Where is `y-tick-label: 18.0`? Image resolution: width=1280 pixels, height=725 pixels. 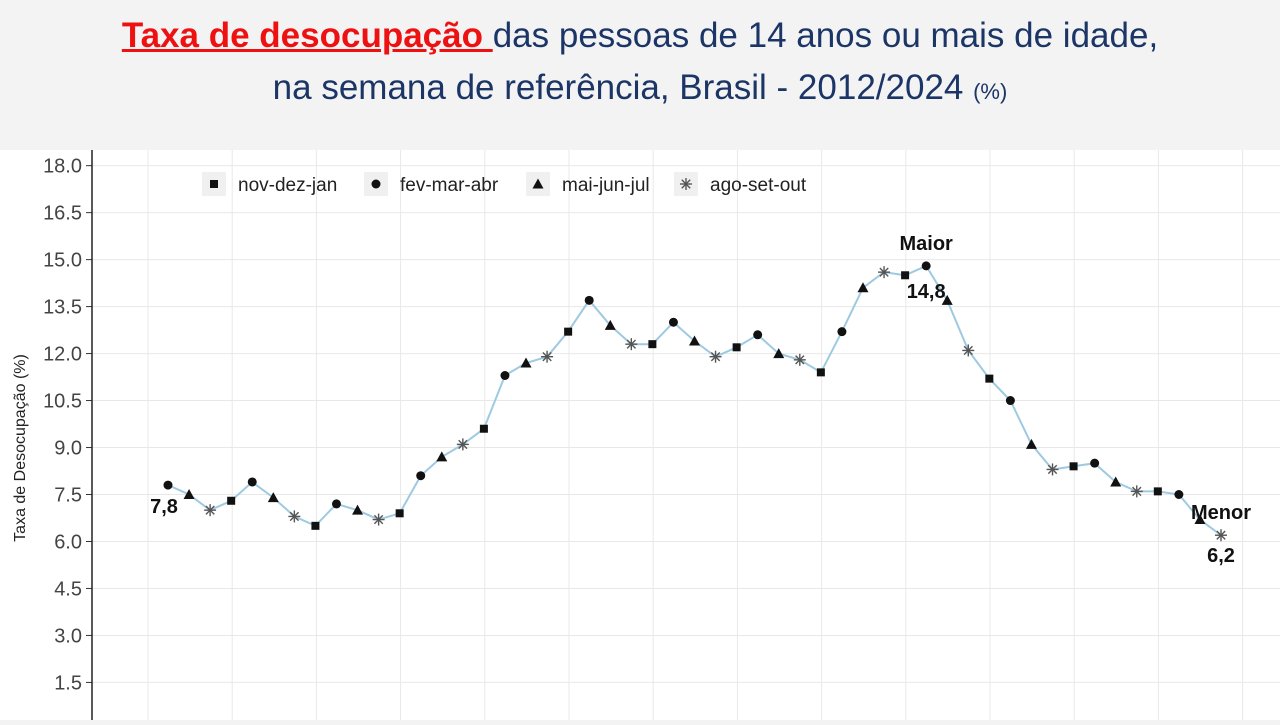
y-tick-label: 18.0 is located at coordinates (62, 167).